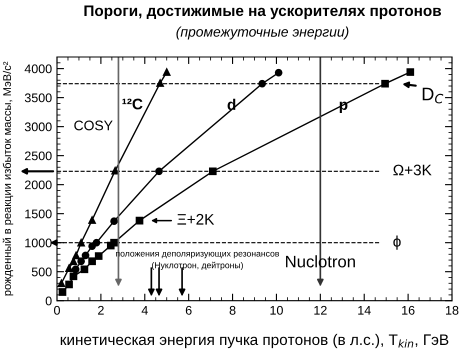  What do you see at coordinates (397, 243) in the screenshot?
I see `ref-line-label: ϕ` at bounding box center [397, 243].